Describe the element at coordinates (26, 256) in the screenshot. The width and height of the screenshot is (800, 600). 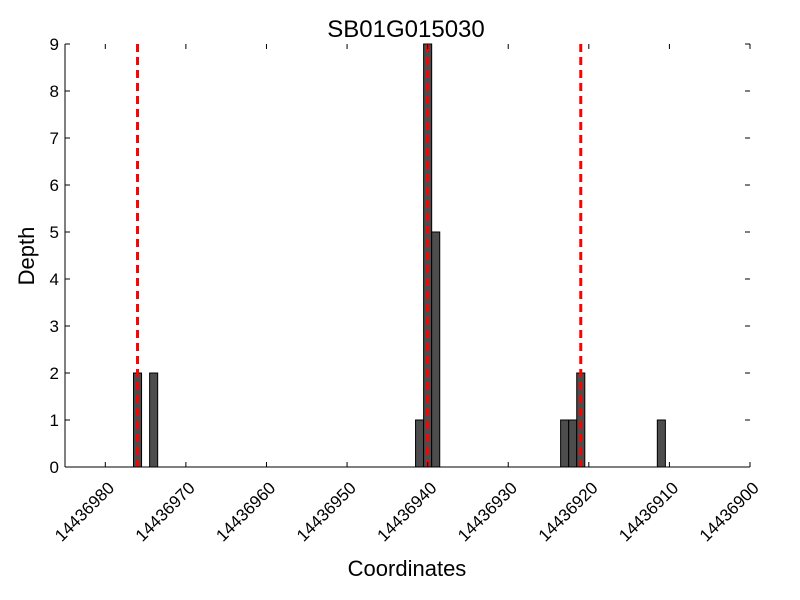
I see `y-axis-label: Depth` at that location.